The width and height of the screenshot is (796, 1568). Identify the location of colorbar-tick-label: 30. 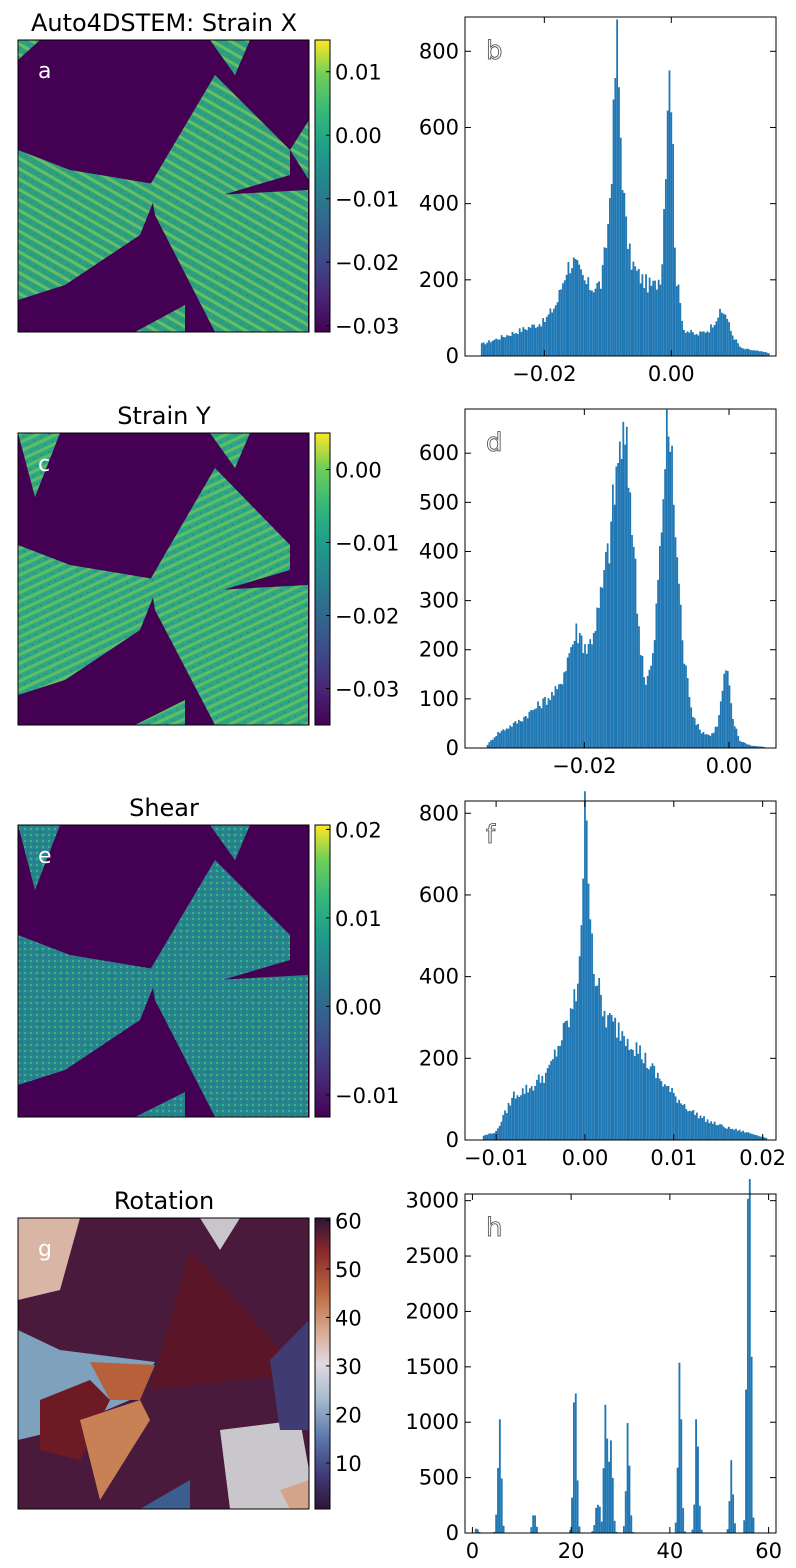
(348, 1367).